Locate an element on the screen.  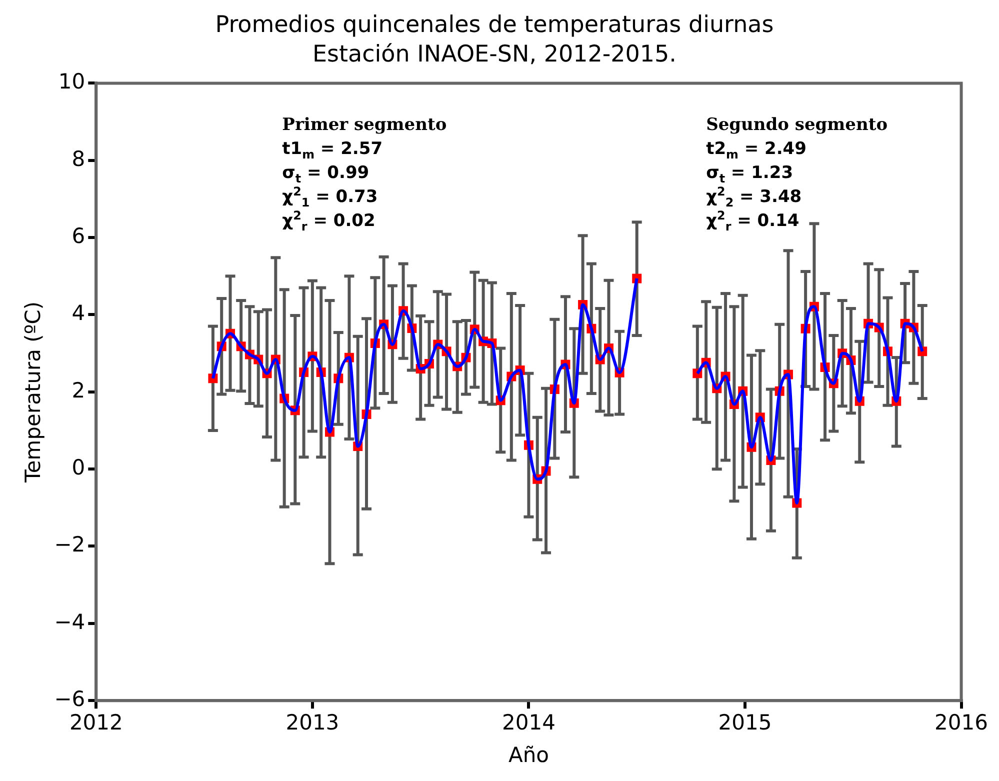
annotation: σ$_{t}$ = 0.99 is located at coordinates (326, 174).